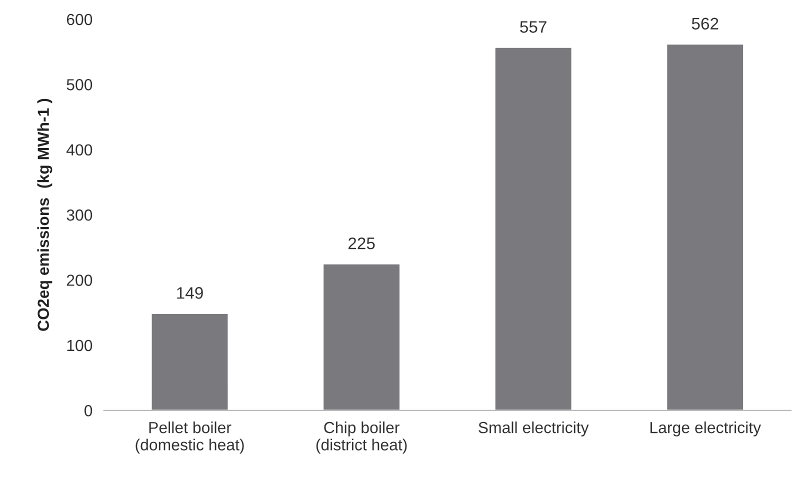 The image size is (799, 480). I want to click on data-label: 225, so click(361, 243).